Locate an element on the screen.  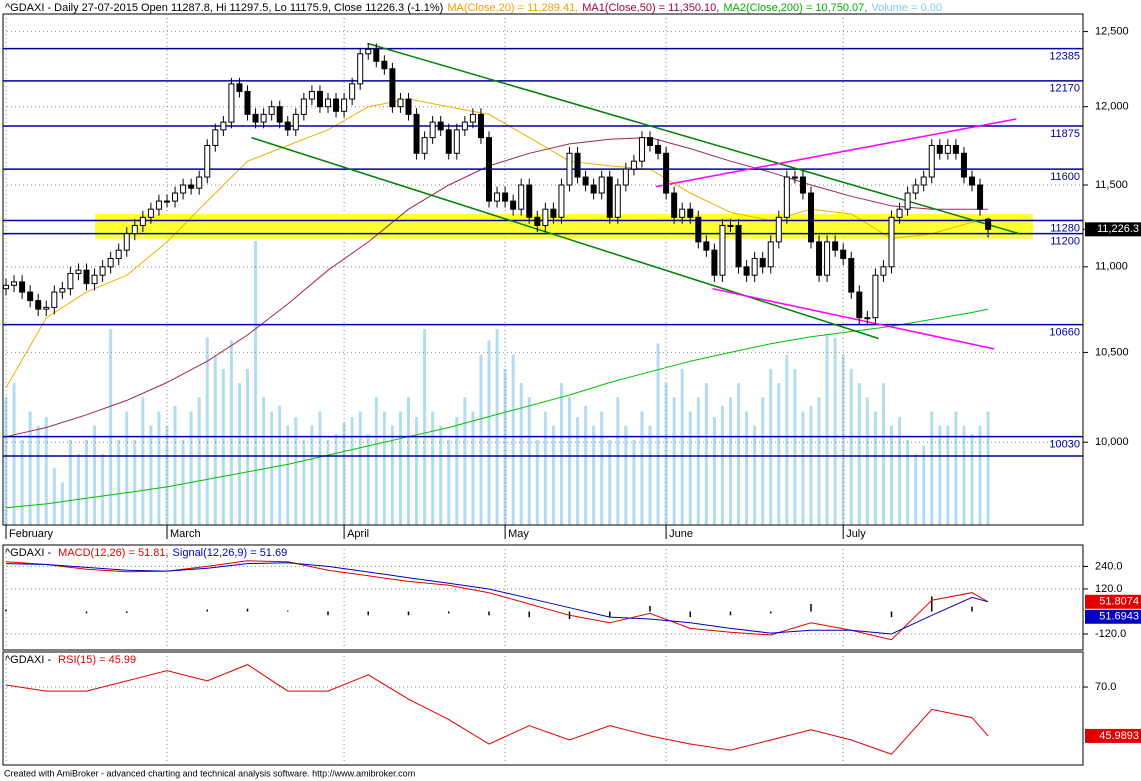
pane-frame is located at coordinates (543, 708).